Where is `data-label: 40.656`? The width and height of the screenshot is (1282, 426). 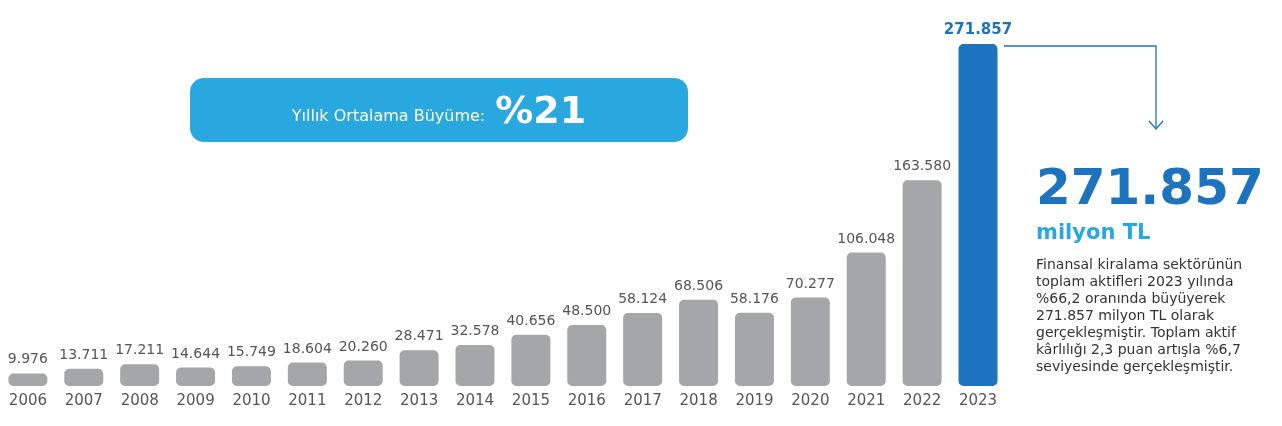
data-label: 40.656 is located at coordinates (531, 319).